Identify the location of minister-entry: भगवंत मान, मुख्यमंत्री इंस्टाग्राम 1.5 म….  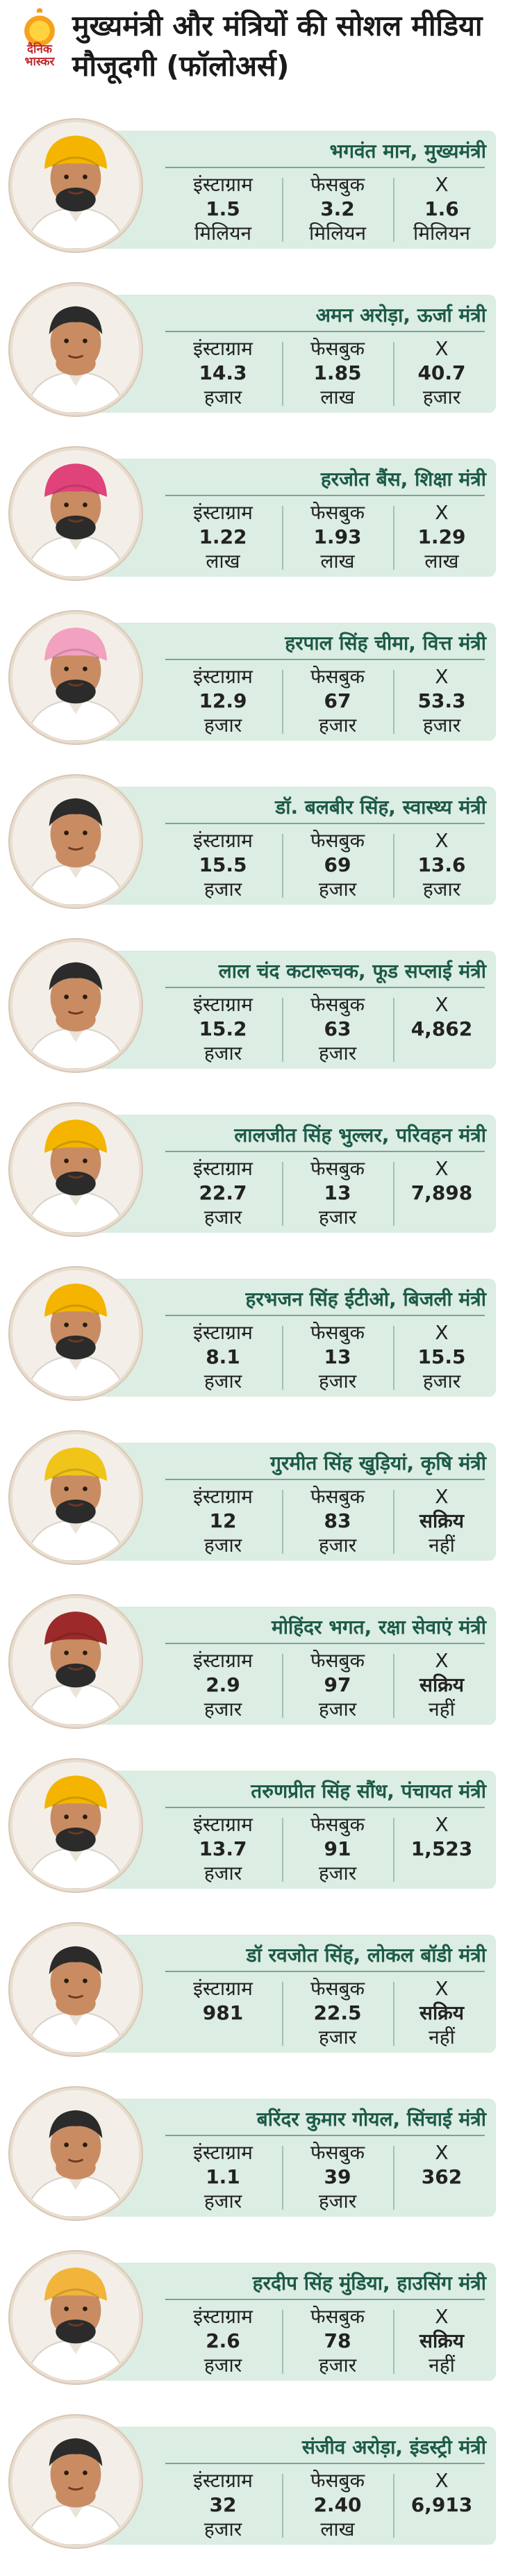
(253, 185).